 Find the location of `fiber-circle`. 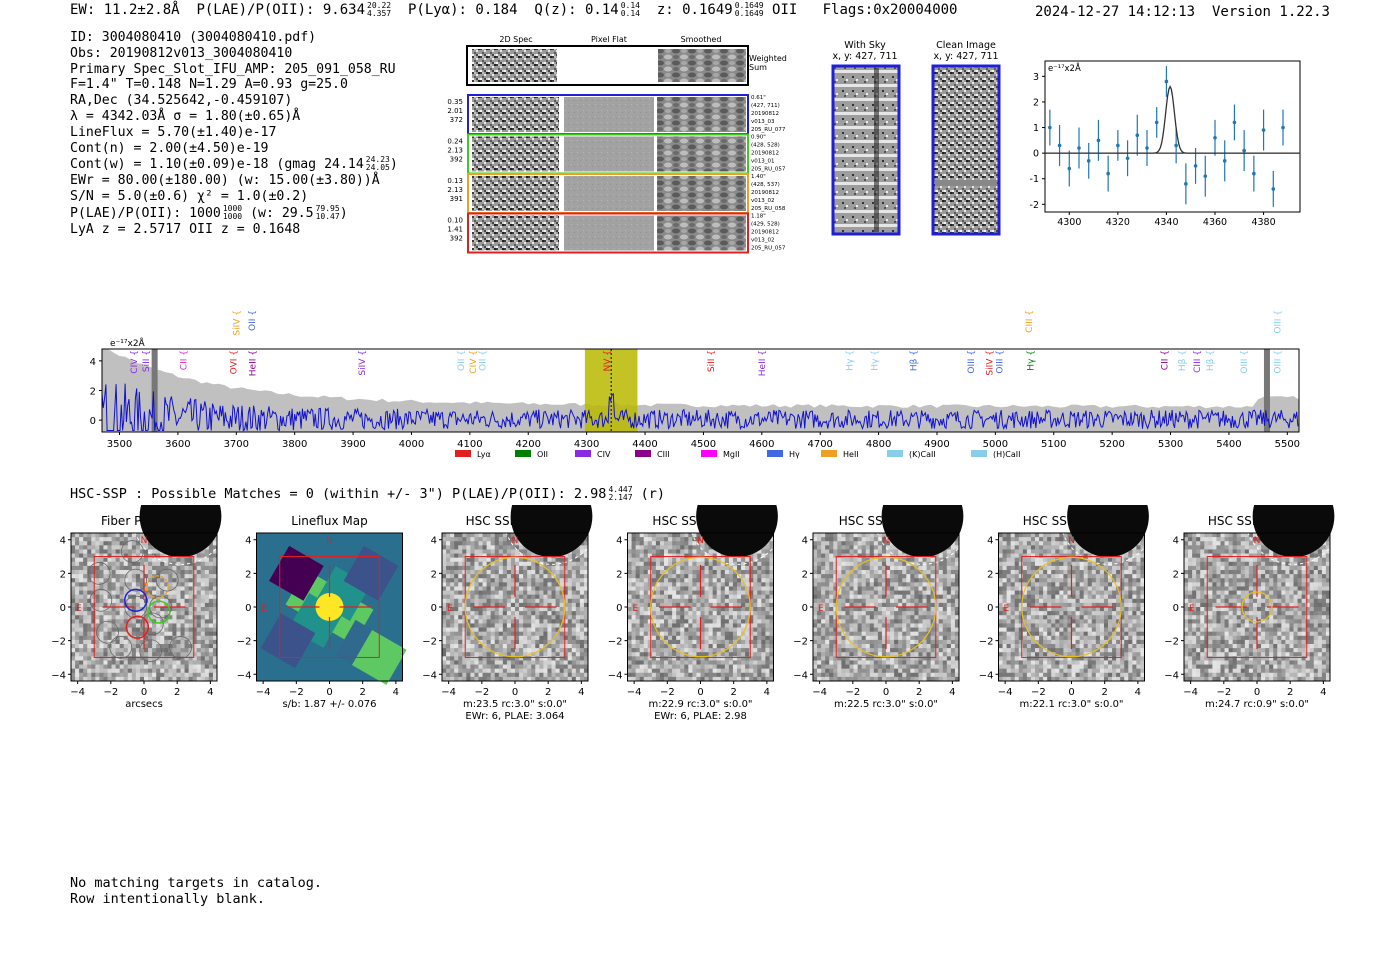

fiber-circle is located at coordinates (132, 551).